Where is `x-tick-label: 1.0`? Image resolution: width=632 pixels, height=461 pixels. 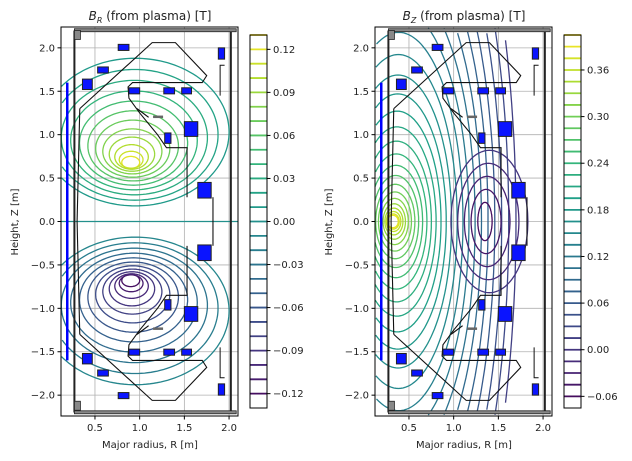 x-tick-label: 1.0 is located at coordinates (454, 428).